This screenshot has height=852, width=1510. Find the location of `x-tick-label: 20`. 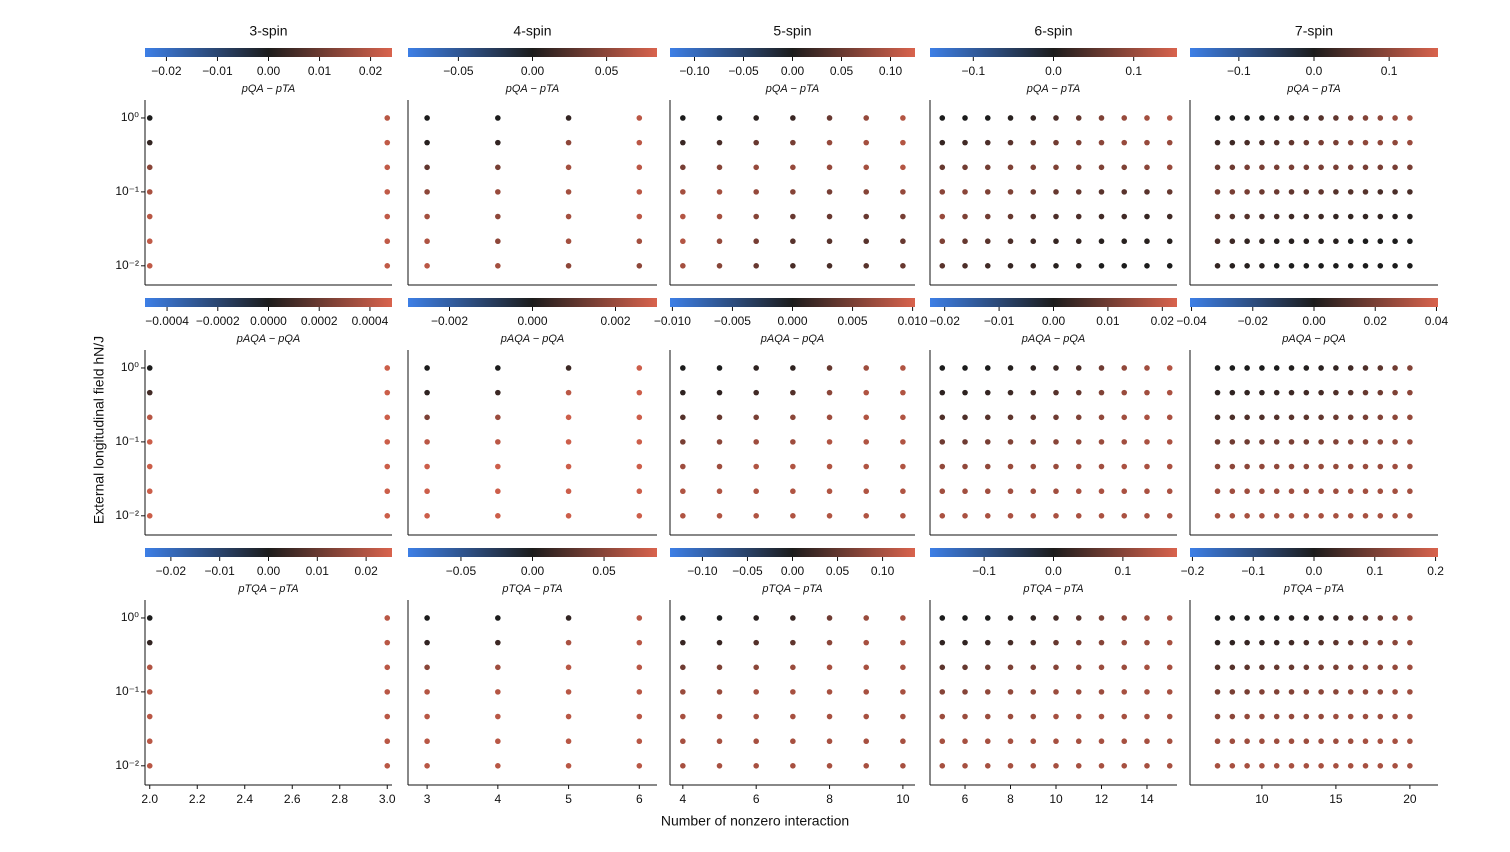

x-tick-label: 20 is located at coordinates (1410, 799).